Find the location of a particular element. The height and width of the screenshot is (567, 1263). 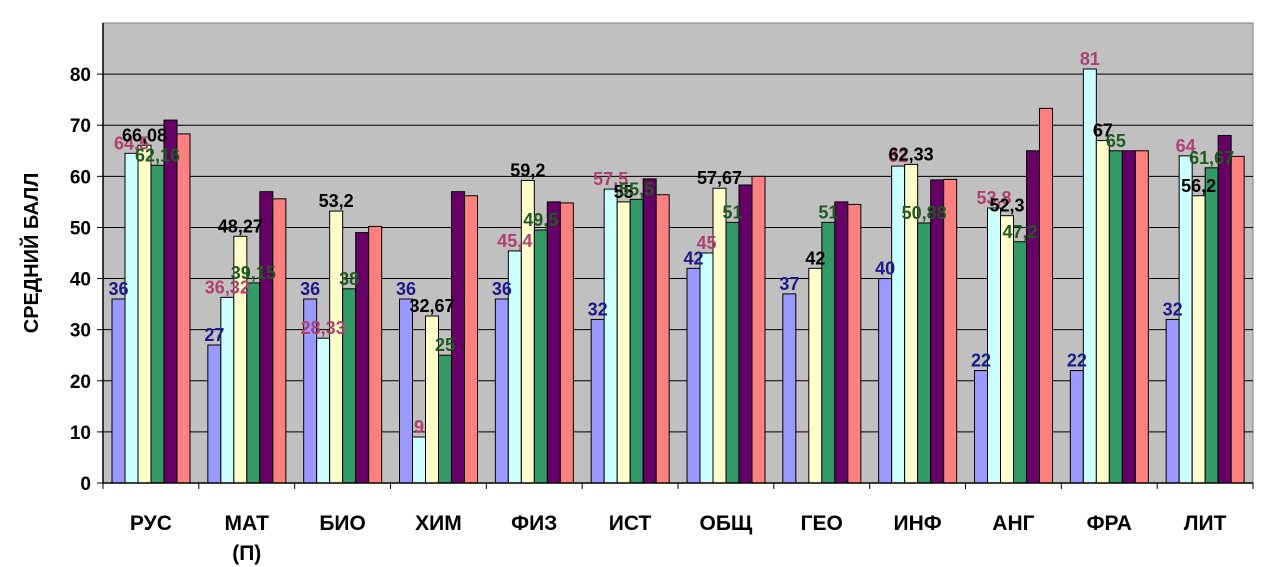

data-label: 45,4 is located at coordinates (514, 241).